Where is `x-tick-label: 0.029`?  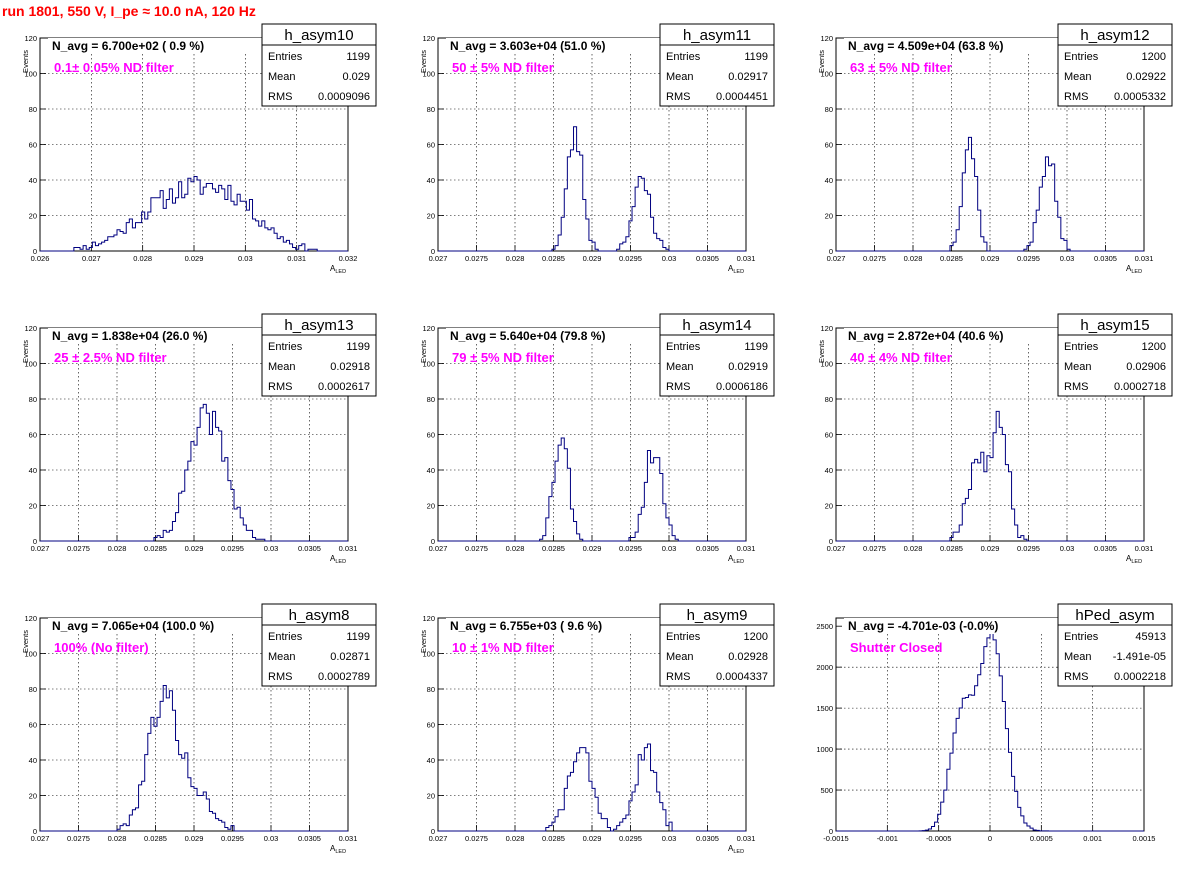 x-tick-label: 0.029 is located at coordinates (592, 548).